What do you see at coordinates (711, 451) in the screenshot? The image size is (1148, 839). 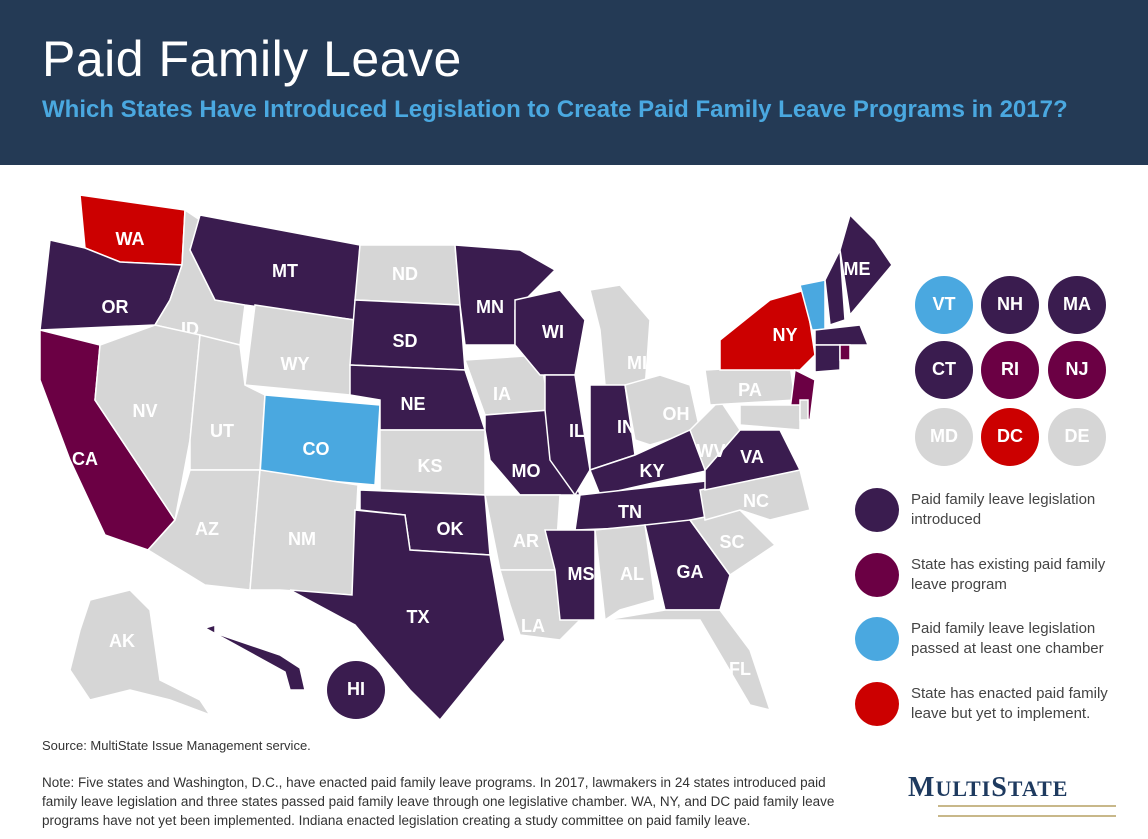 I see `state-label-wv: WV` at bounding box center [711, 451].